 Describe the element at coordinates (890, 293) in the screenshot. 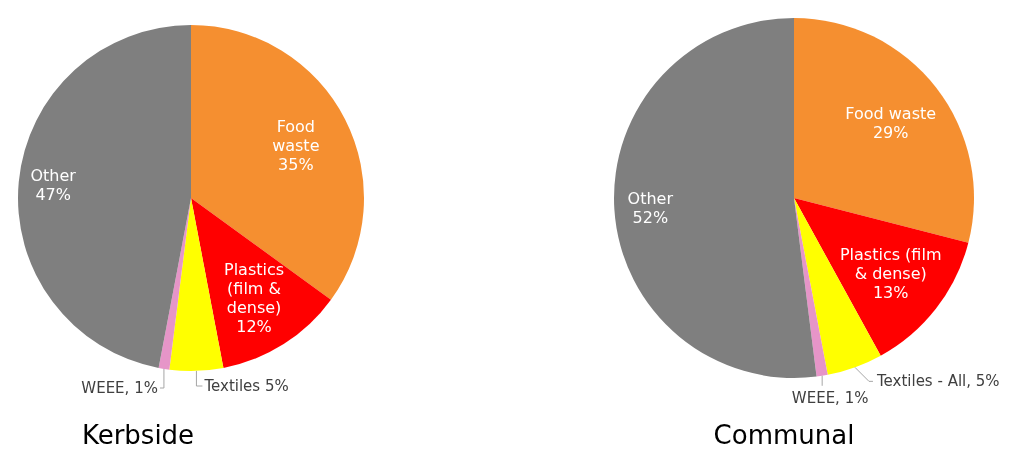

I see `data-label: 13%` at that location.